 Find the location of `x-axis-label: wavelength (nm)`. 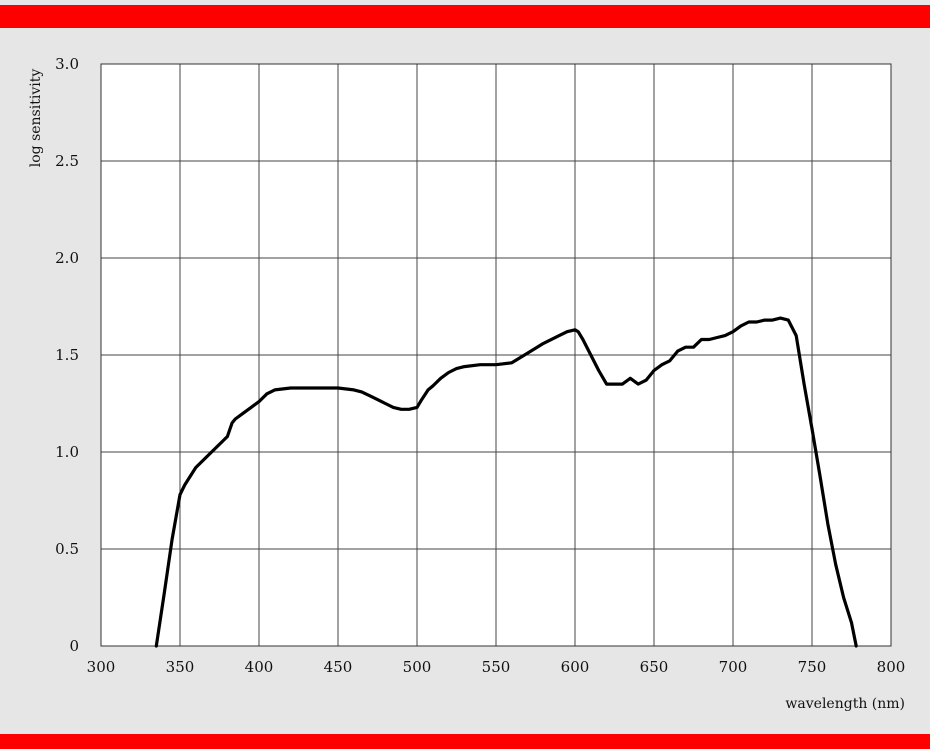

x-axis-label: wavelength (nm) is located at coordinates (845, 704).